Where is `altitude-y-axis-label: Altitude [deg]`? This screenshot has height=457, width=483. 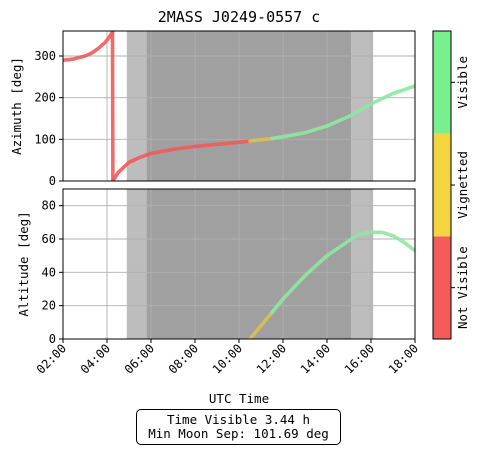
altitude-y-axis-label: Altitude [deg] is located at coordinates (23, 263).